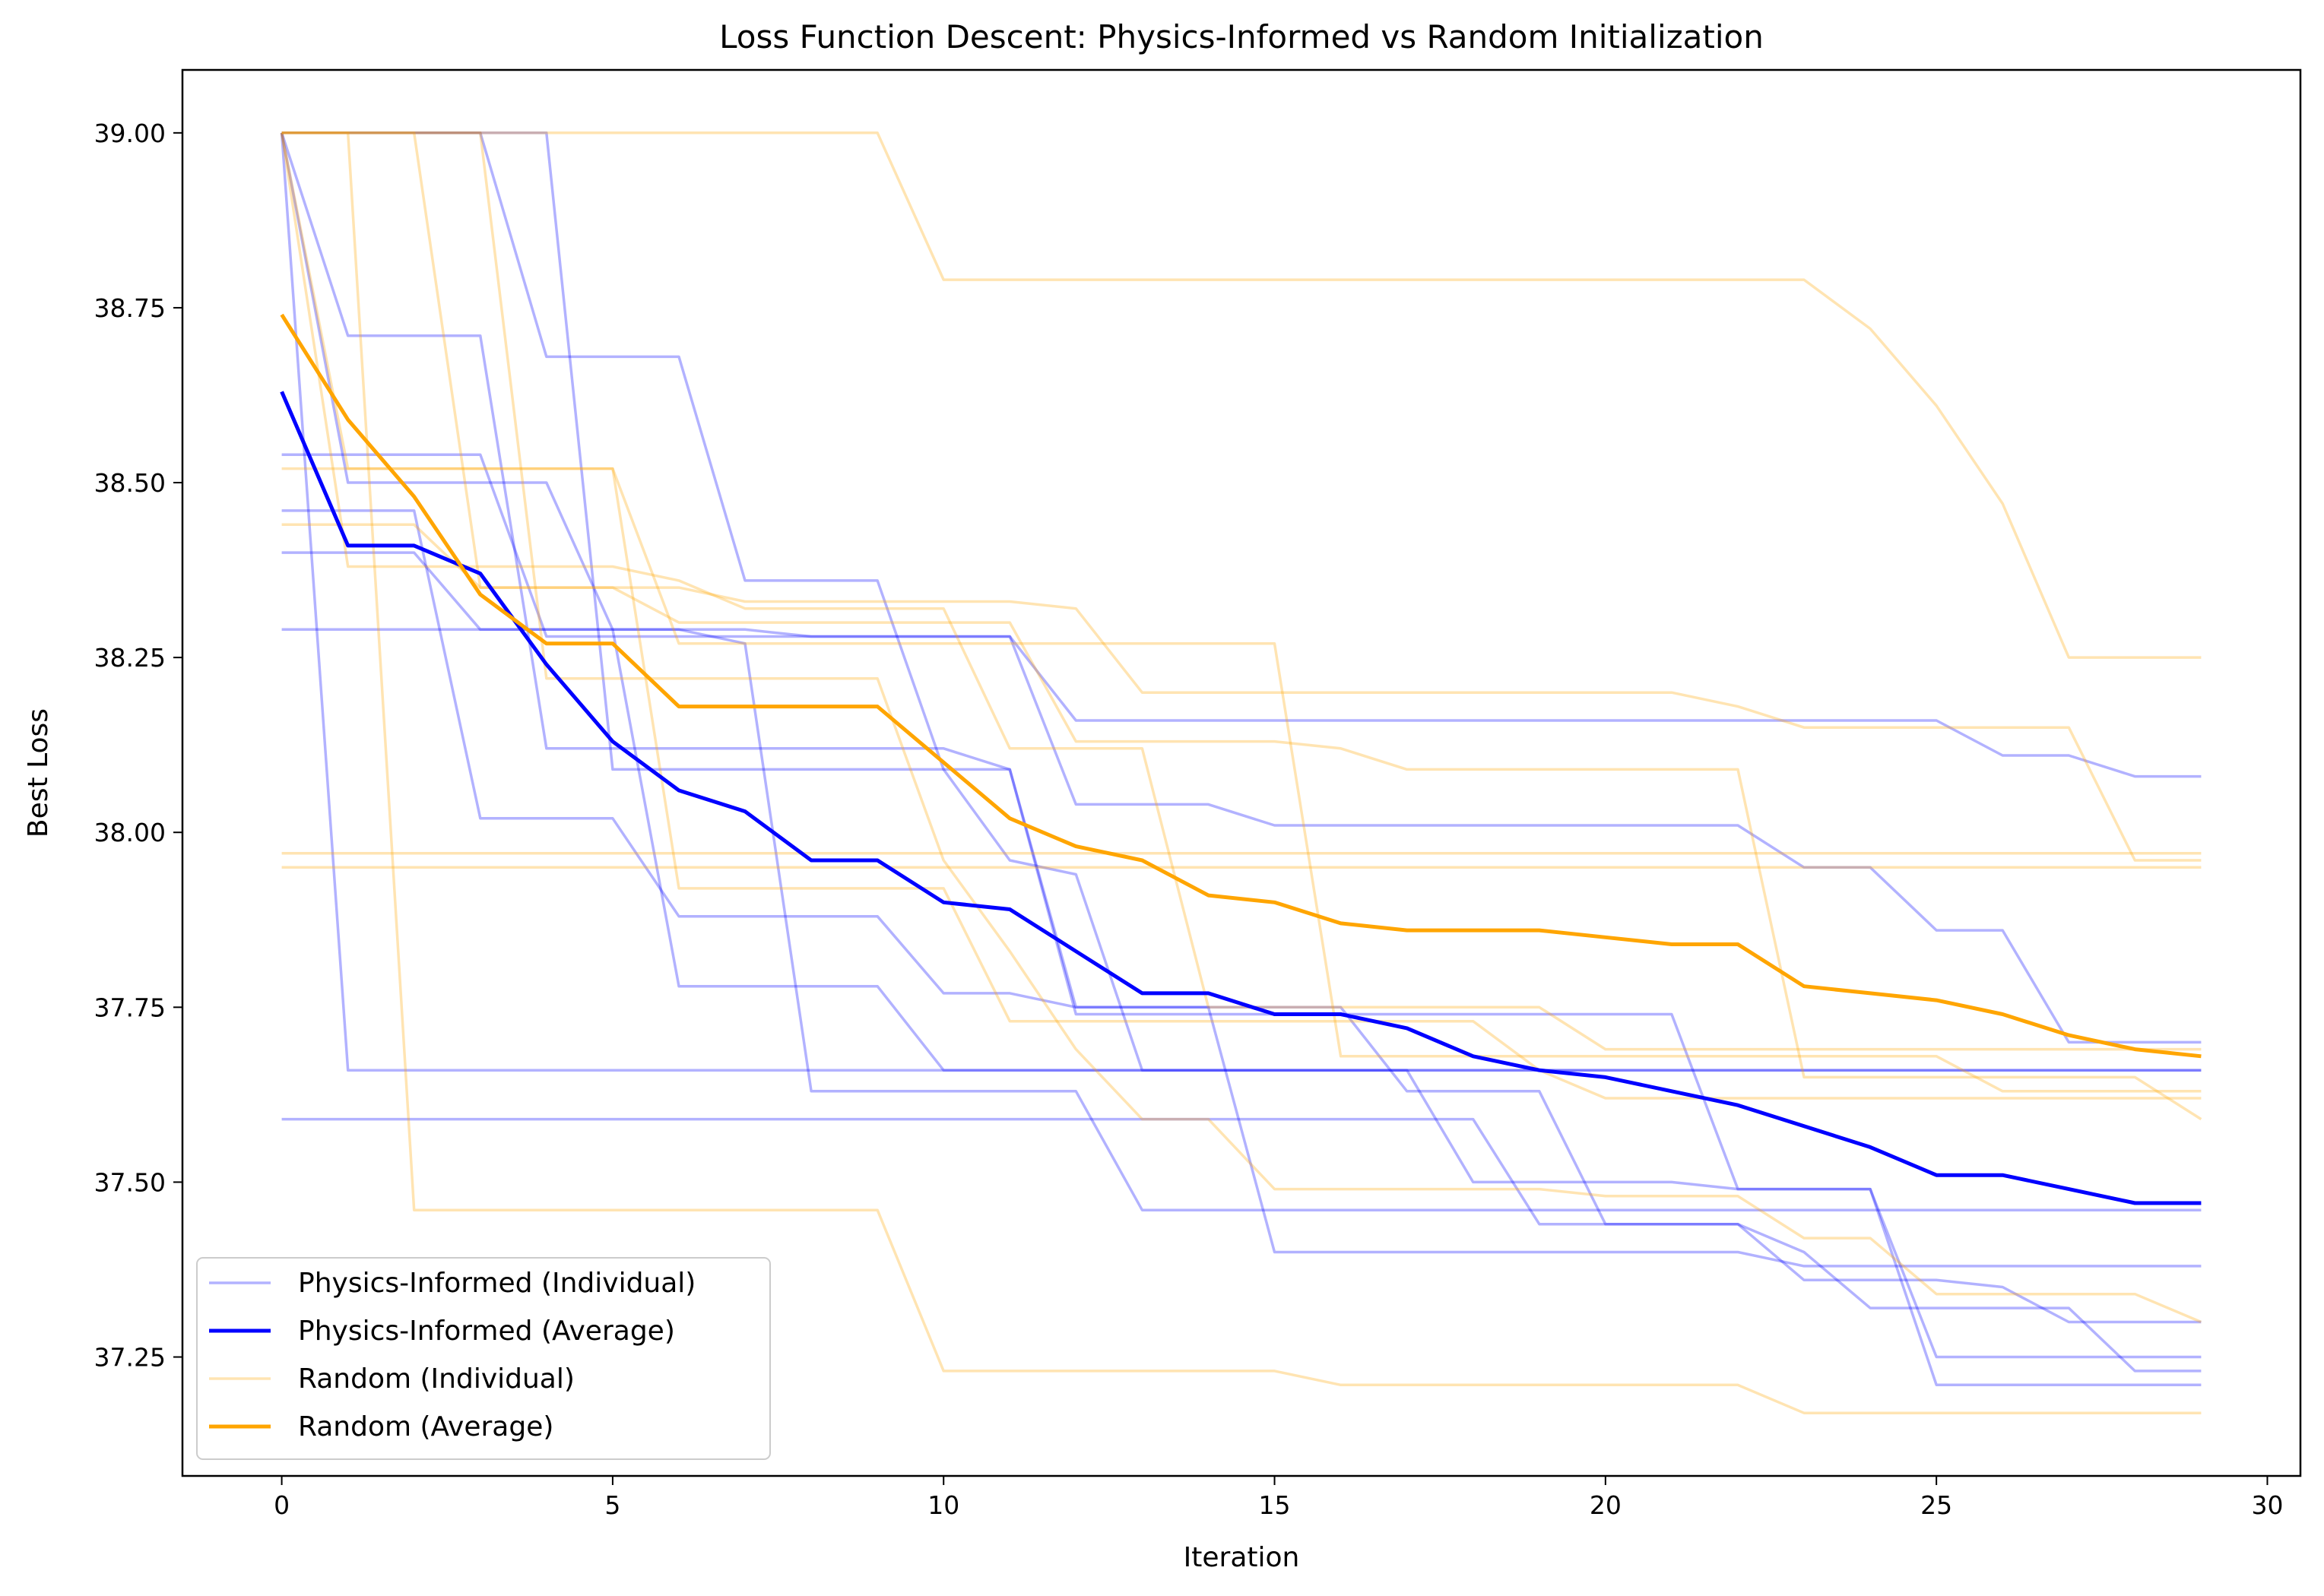  I want to click on legend-box, so click(483, 1359).